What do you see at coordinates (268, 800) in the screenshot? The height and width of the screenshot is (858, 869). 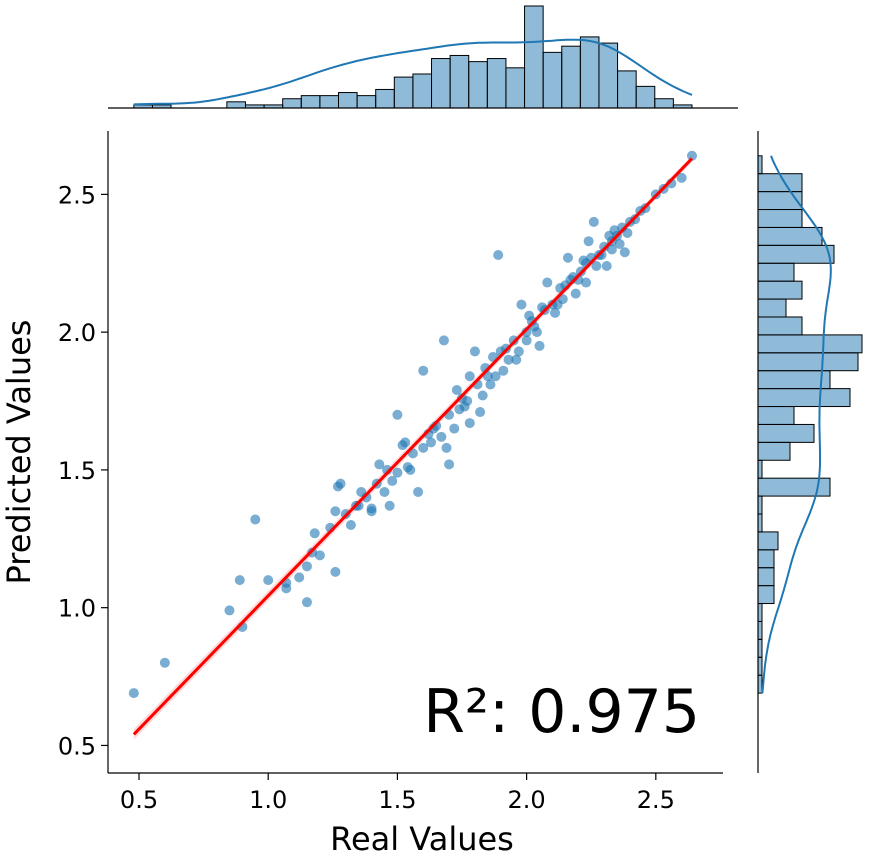 I see `x-tick-label: 1.0` at bounding box center [268, 800].